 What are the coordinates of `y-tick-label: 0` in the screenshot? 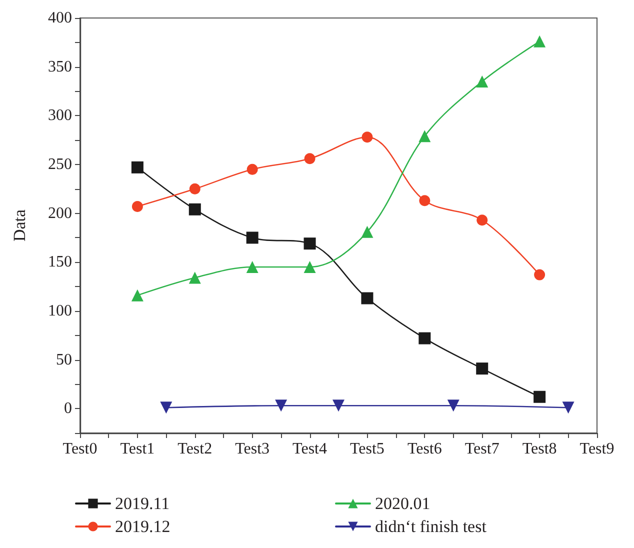 It's located at (68, 409).